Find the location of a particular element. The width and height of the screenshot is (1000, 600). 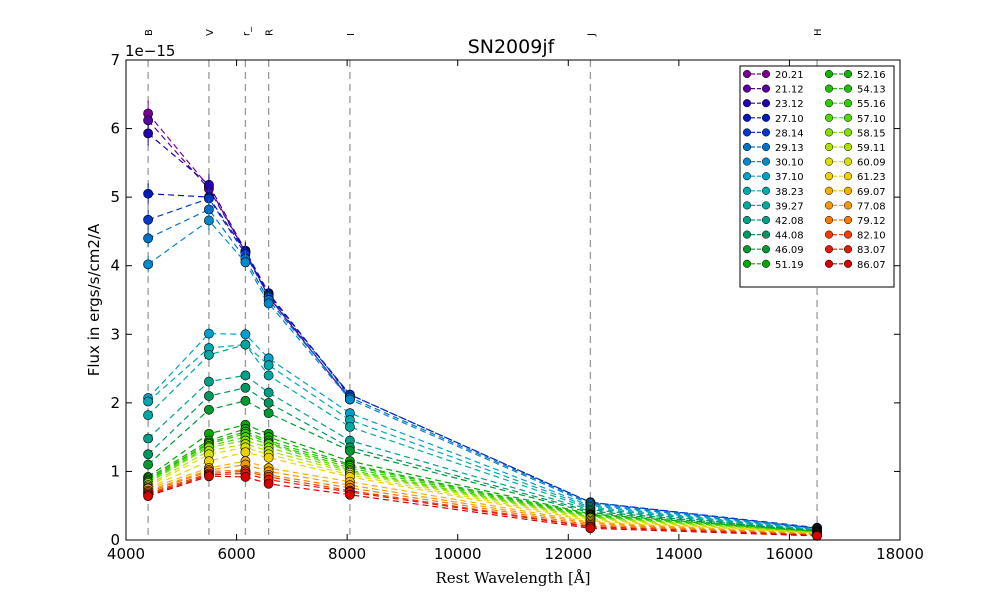

y-tick-label: 5 is located at coordinates (115, 197).